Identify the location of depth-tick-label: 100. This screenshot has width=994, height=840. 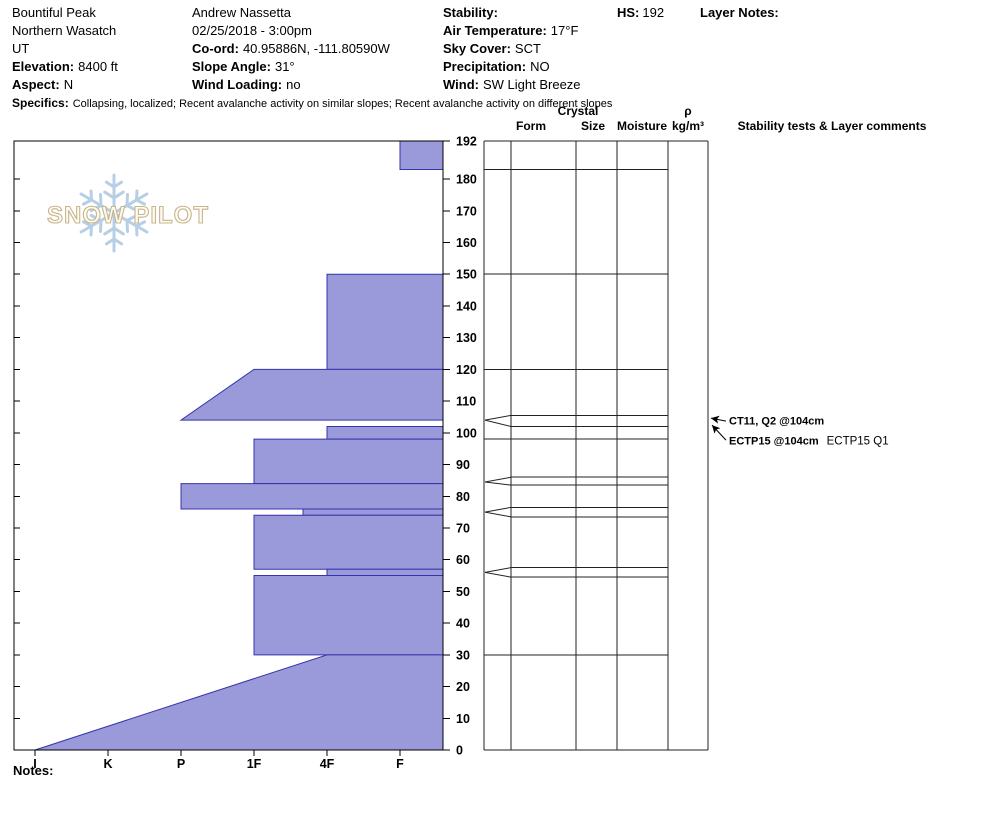
(466, 433).